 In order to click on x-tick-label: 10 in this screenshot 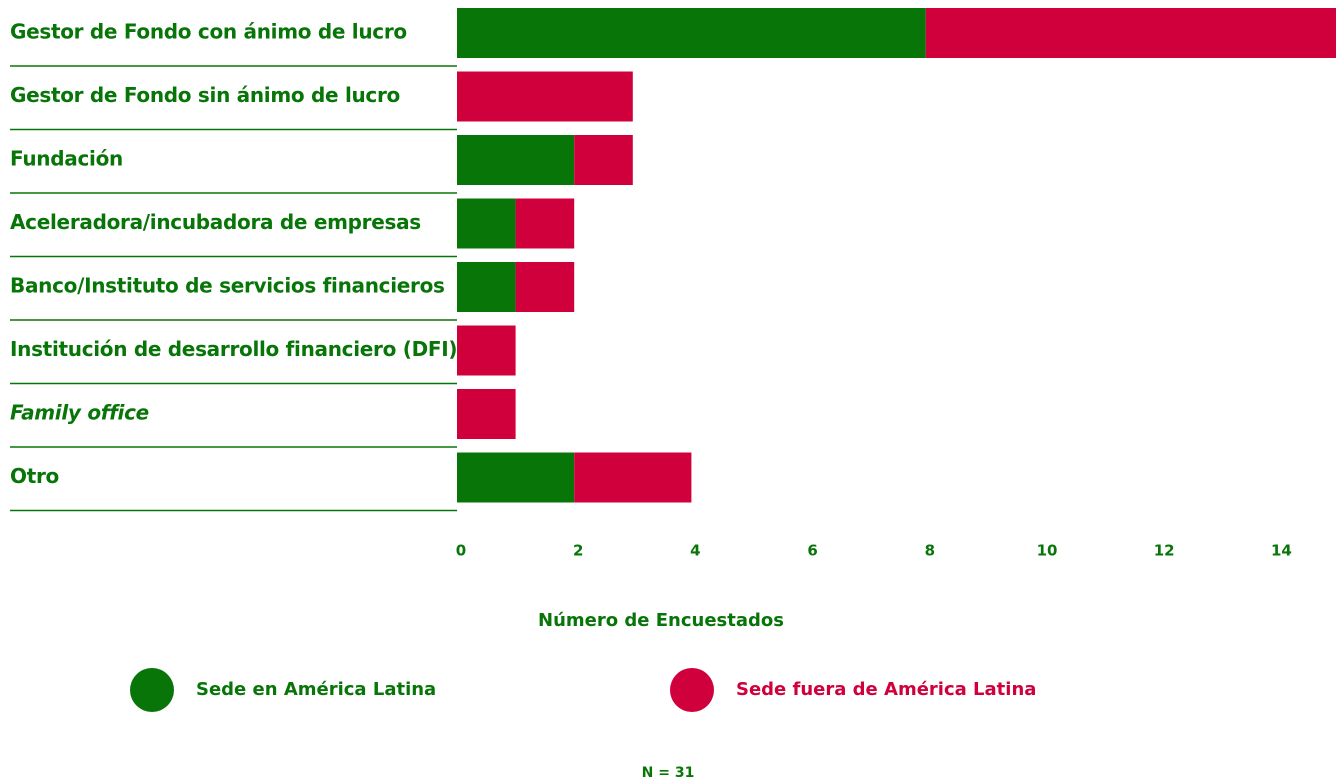, I will do `click(1047, 551)`.